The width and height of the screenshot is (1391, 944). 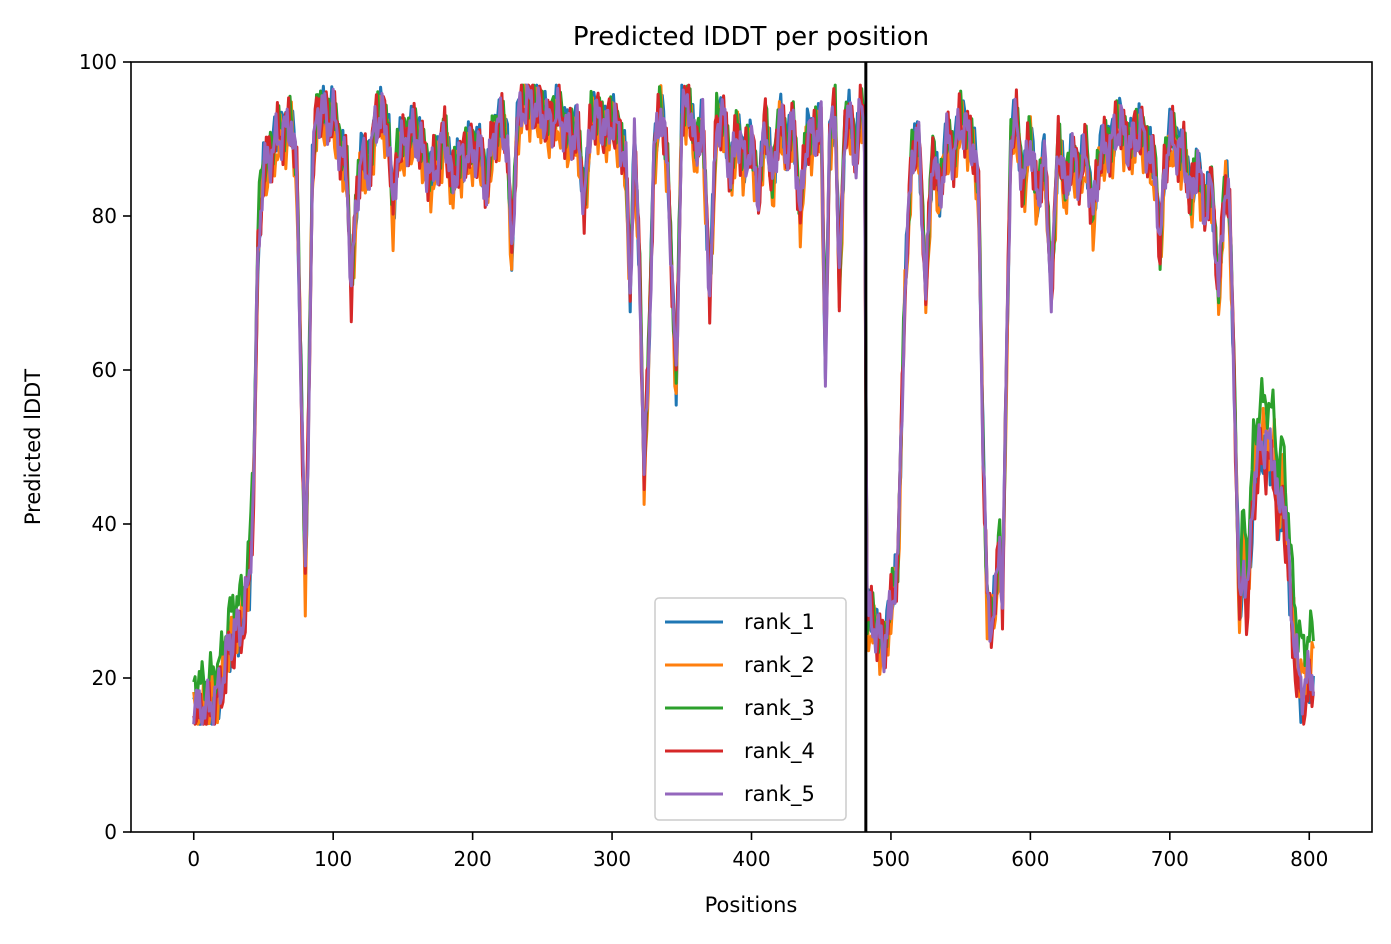 I want to click on y-tick-label: 40, so click(x=104, y=524).